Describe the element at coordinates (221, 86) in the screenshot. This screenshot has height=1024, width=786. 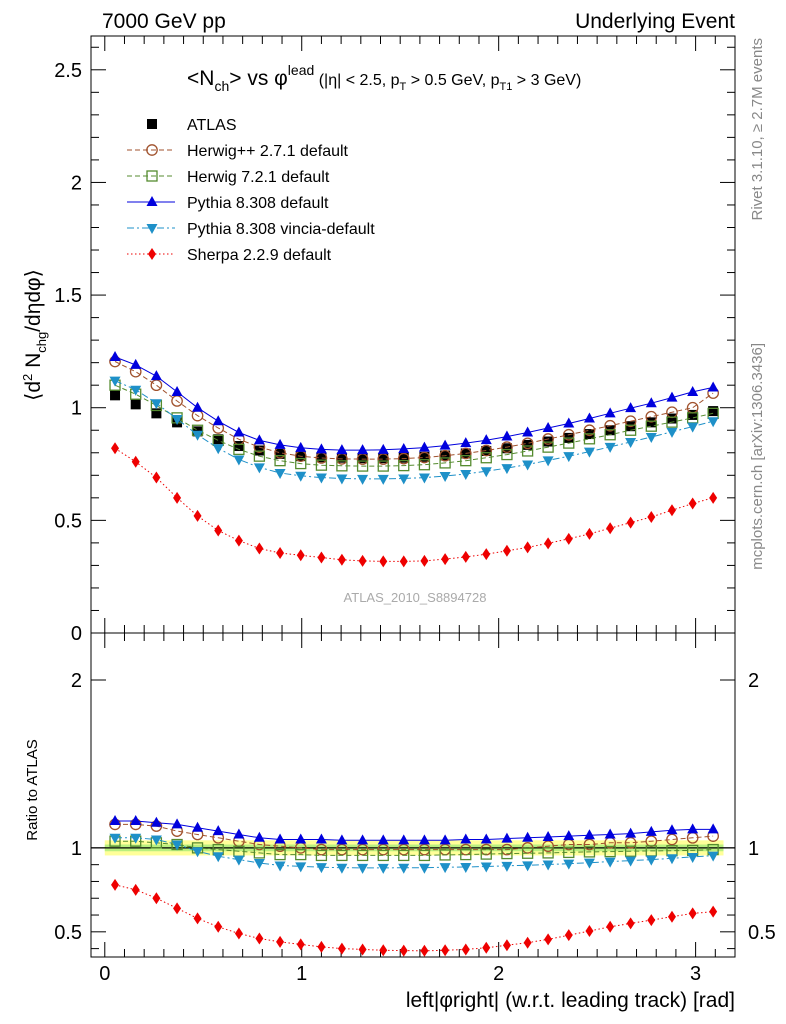
I see `plot-title-sub1: ch` at that location.